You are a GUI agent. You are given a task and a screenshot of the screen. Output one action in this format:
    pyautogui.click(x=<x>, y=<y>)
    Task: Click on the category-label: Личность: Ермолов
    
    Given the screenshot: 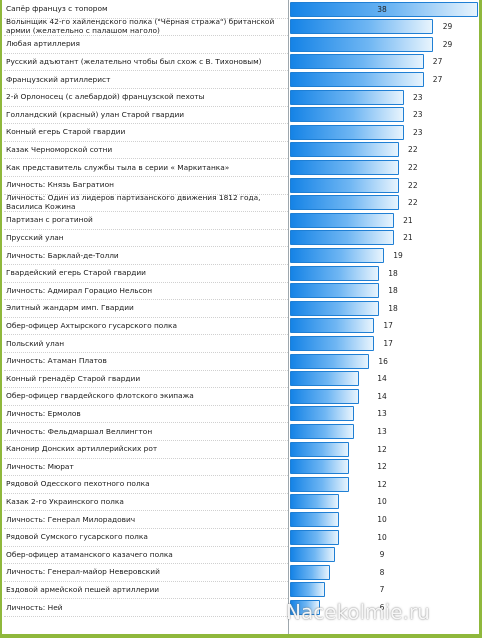 What is the action you would take?
    pyautogui.click(x=43, y=414)
    